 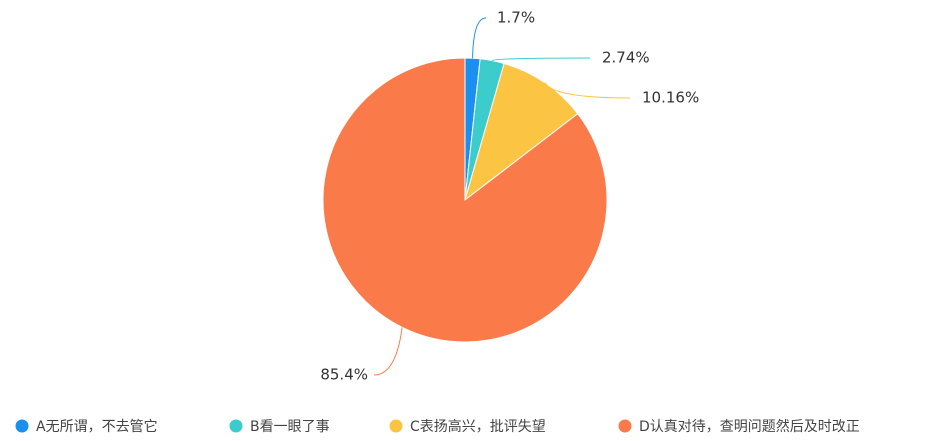 I want to click on legend-label: A无所谓，不去管它, so click(x=97, y=426).